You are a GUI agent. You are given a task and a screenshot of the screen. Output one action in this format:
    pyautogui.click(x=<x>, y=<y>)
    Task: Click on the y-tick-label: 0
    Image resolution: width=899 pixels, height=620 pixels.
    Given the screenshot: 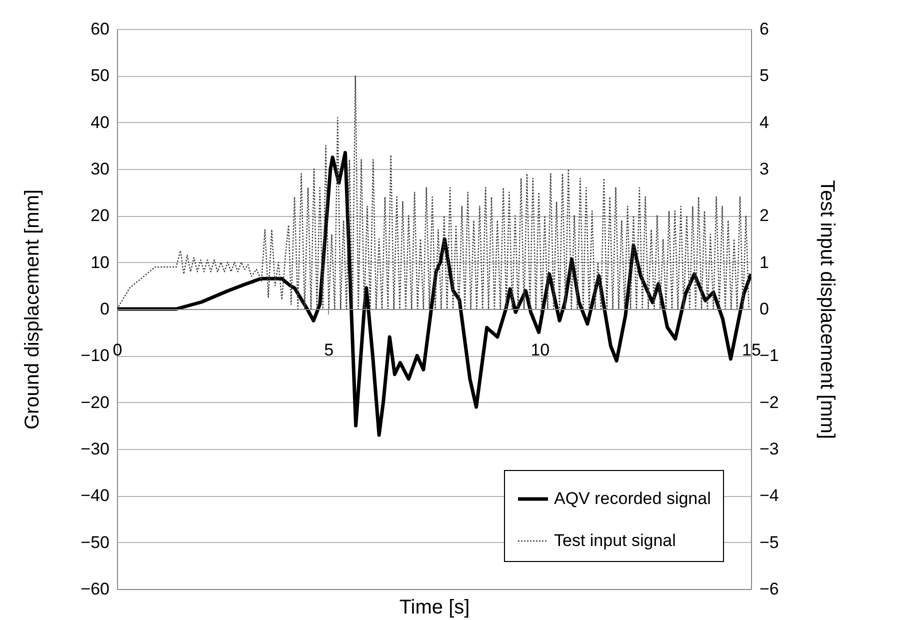 What is the action you would take?
    pyautogui.click(x=105, y=309)
    